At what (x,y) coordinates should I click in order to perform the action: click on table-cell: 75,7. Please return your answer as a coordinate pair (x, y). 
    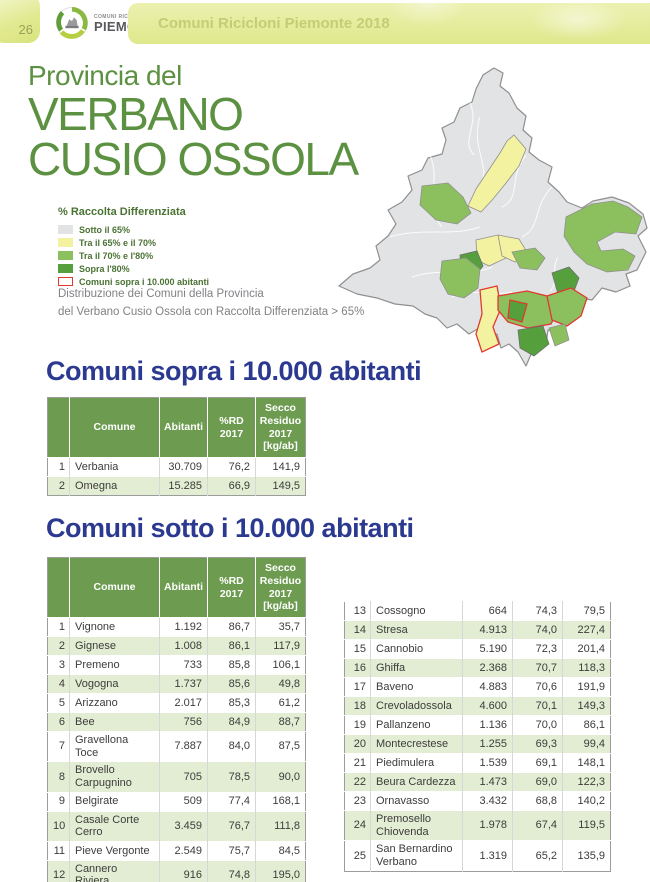
    Looking at the image, I should click on (231, 850).